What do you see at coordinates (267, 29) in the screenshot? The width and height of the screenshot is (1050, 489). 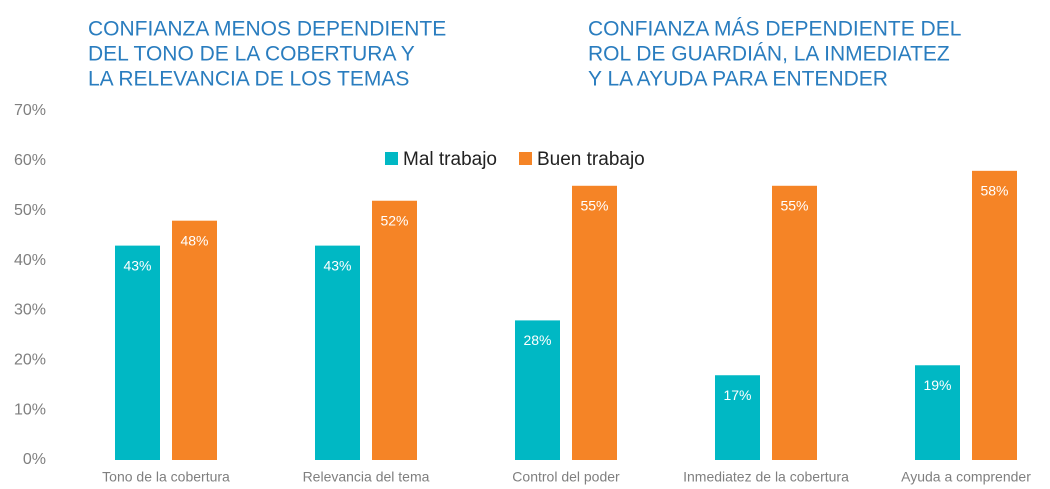 I see `annotation: CONFIANZA MENOS DEPENDIENTE` at bounding box center [267, 29].